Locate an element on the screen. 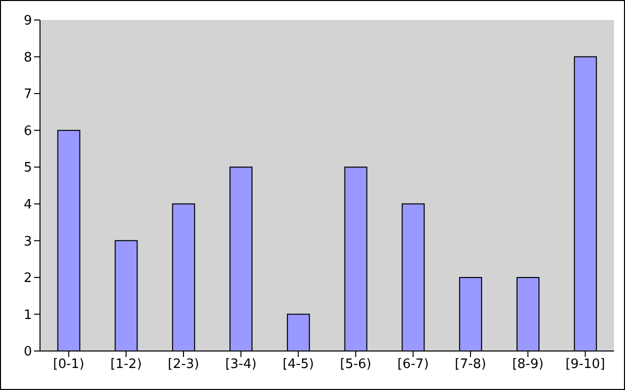 This screenshot has height=390, width=625. x-tick-label: [2-3) is located at coordinates (184, 364).